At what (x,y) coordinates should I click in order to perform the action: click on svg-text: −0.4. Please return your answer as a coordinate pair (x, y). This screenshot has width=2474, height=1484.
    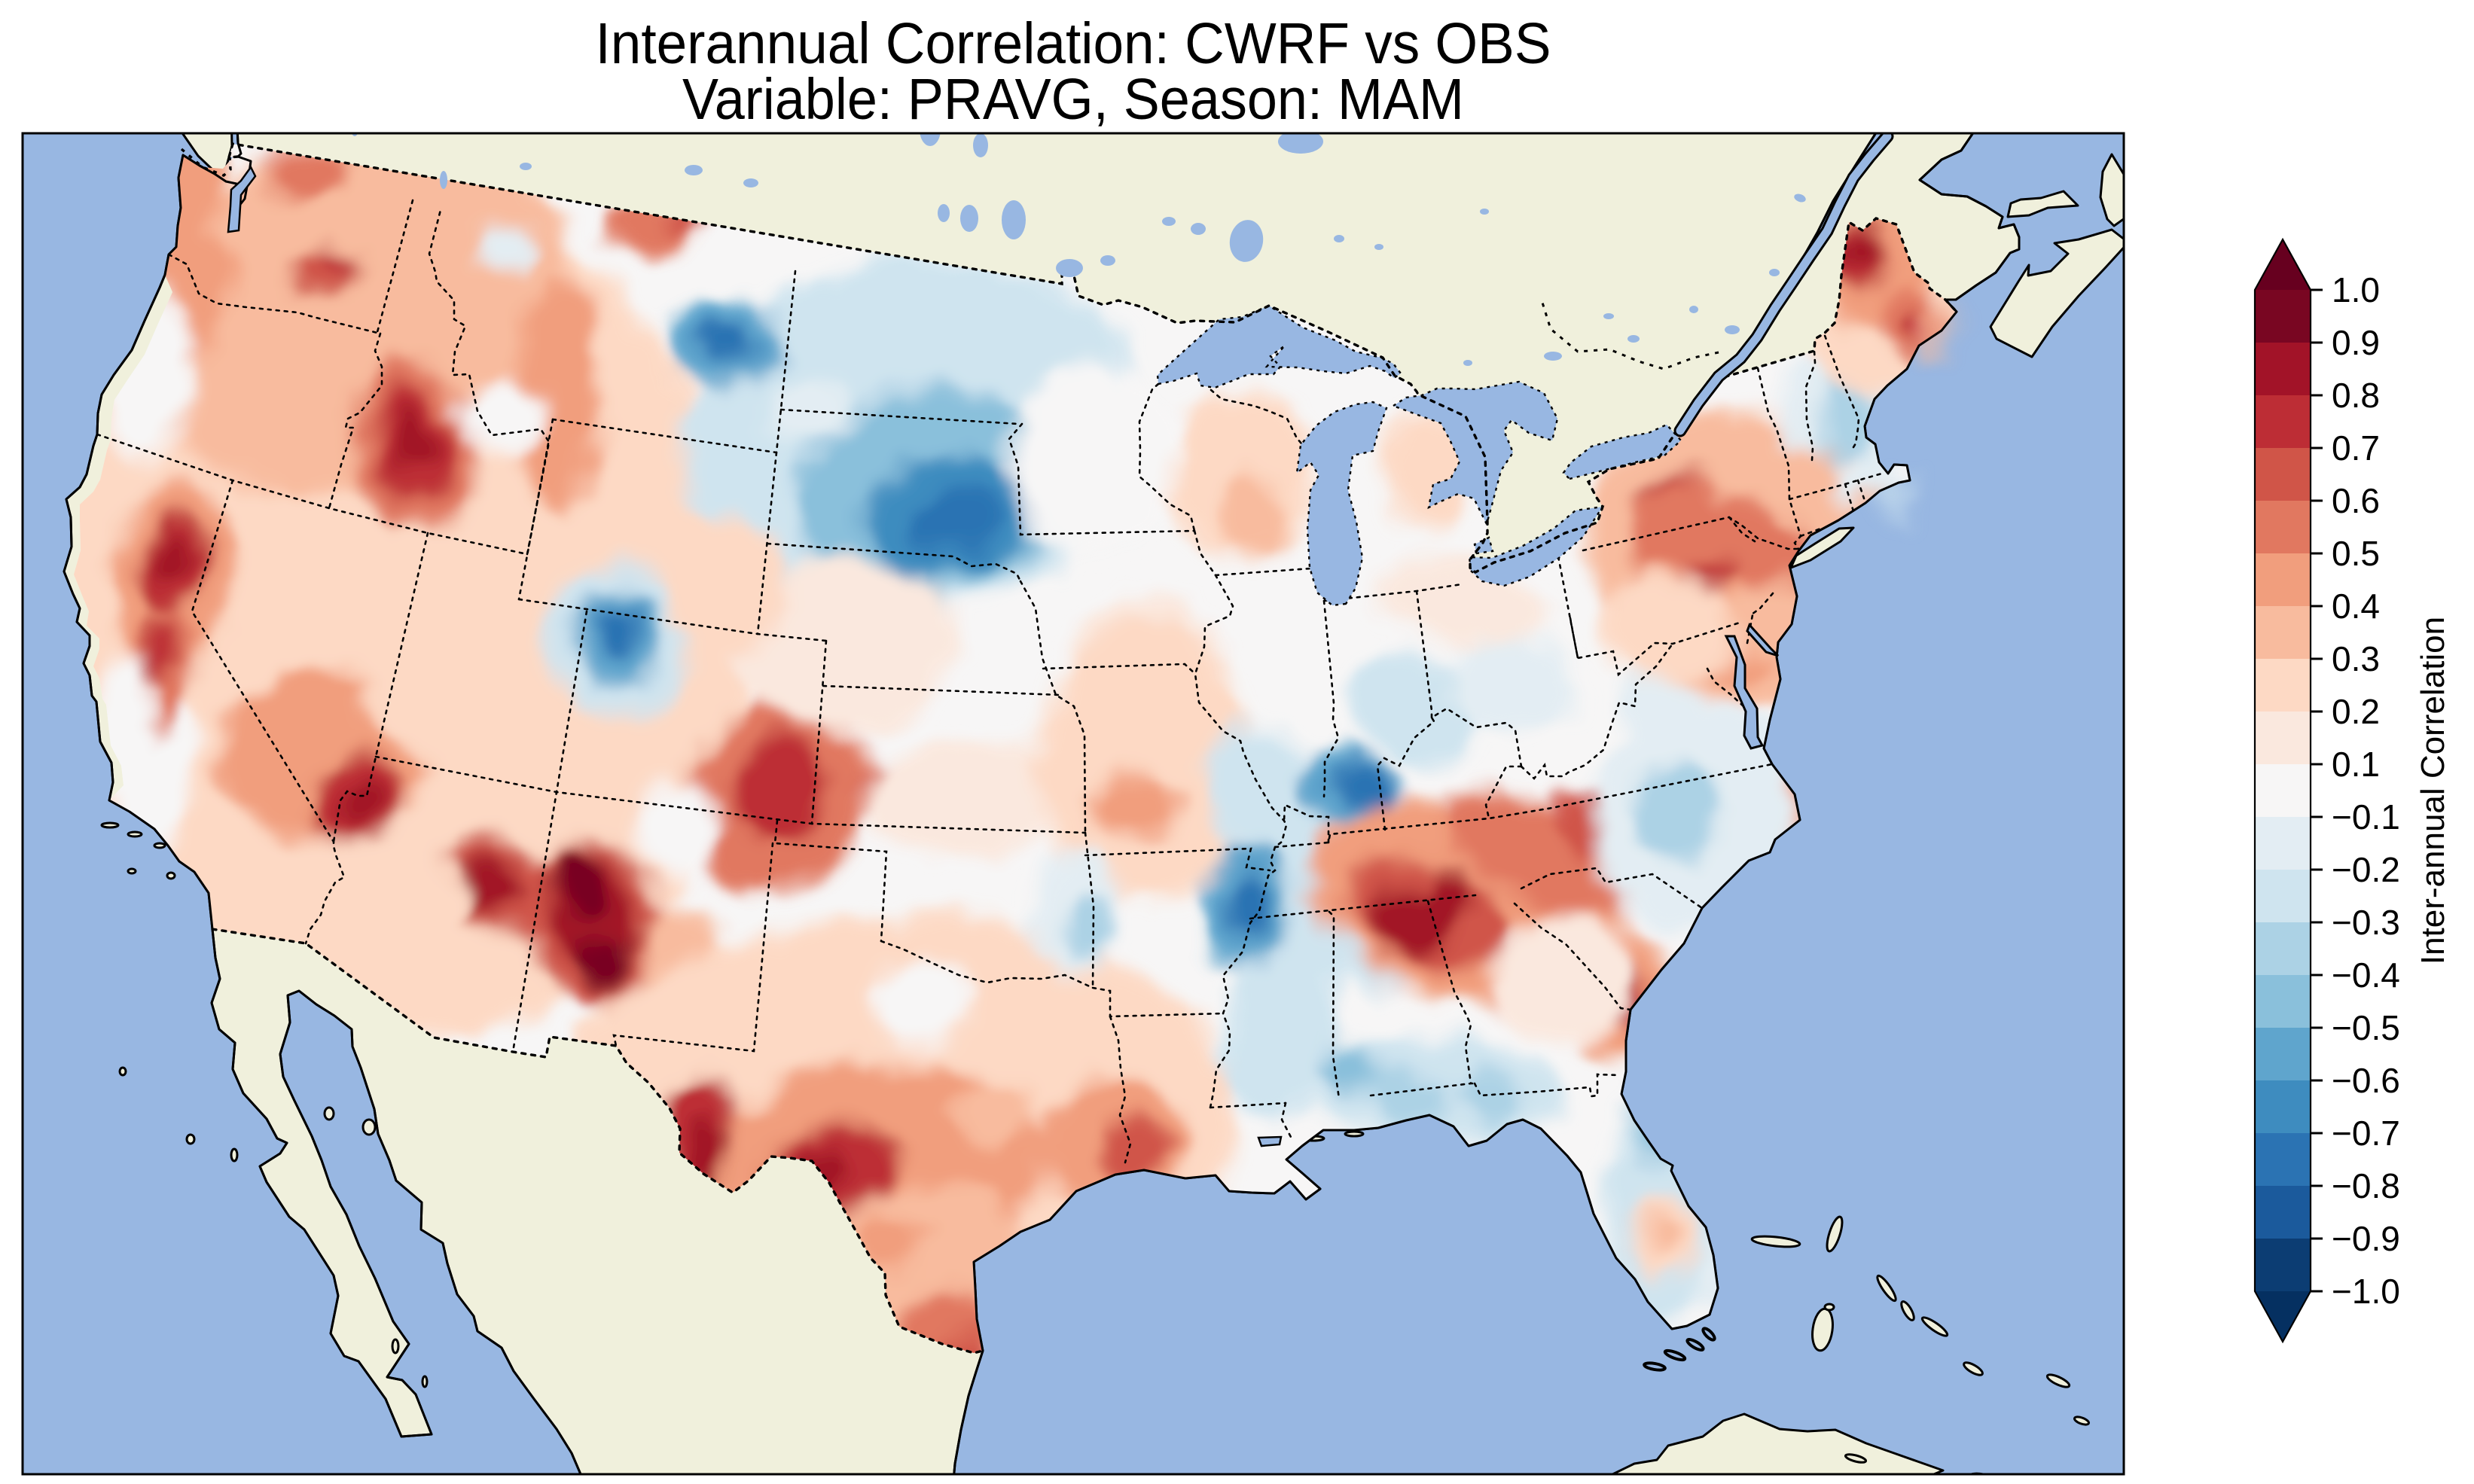
    Looking at the image, I should click on (2366, 975).